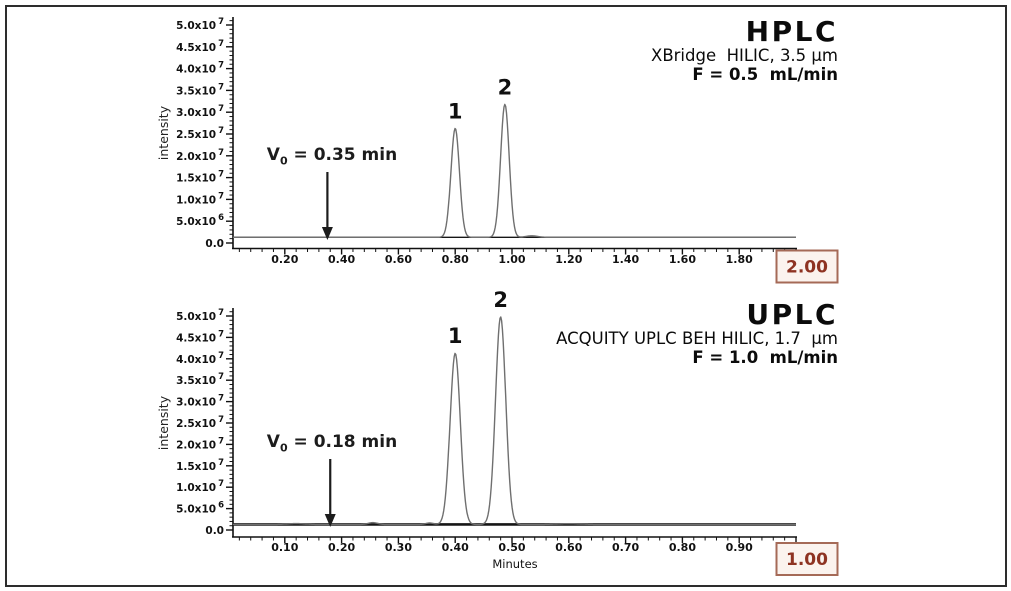  I want to click on uplc-column-info: ACQUITY UPLC BEH HILIC, 1.7 µm, so click(697, 339).